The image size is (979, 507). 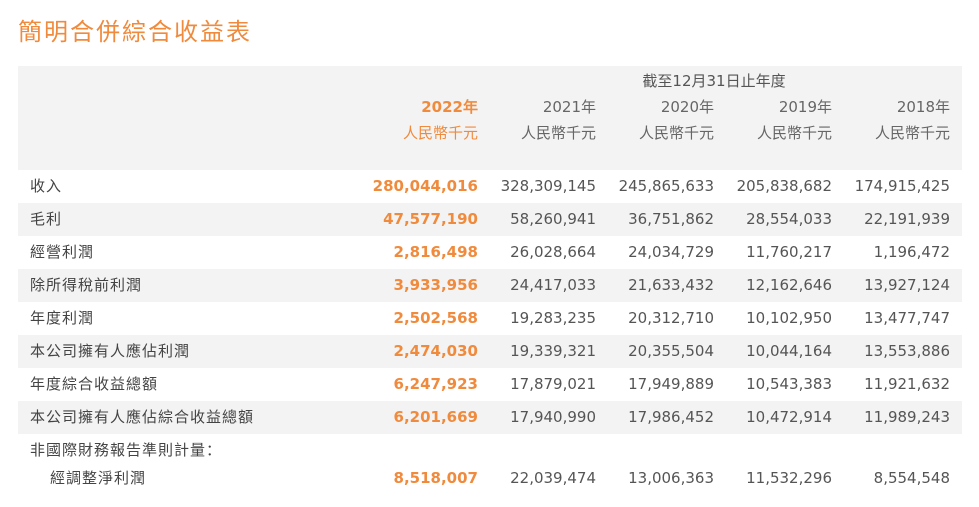 I want to click on cell-2019: 10,543,383, so click(x=789, y=384).